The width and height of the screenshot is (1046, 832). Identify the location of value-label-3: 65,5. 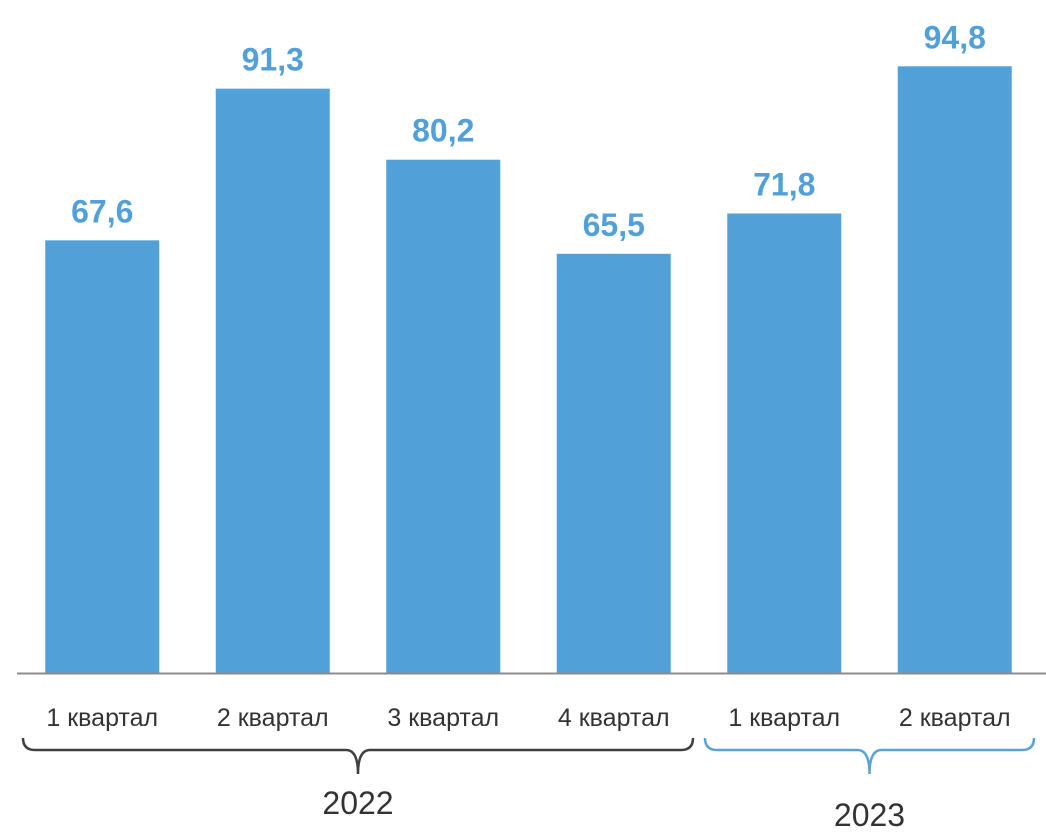
(614, 225).